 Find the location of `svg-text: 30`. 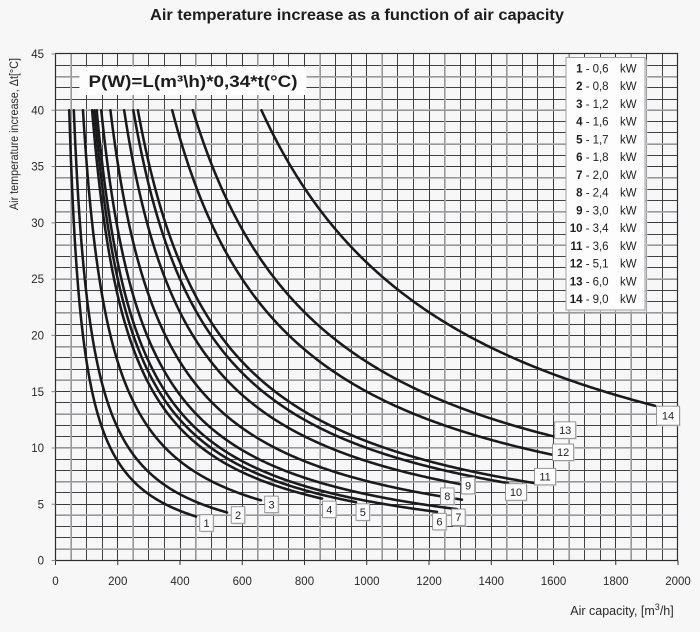

svg-text: 30 is located at coordinates (37, 224).